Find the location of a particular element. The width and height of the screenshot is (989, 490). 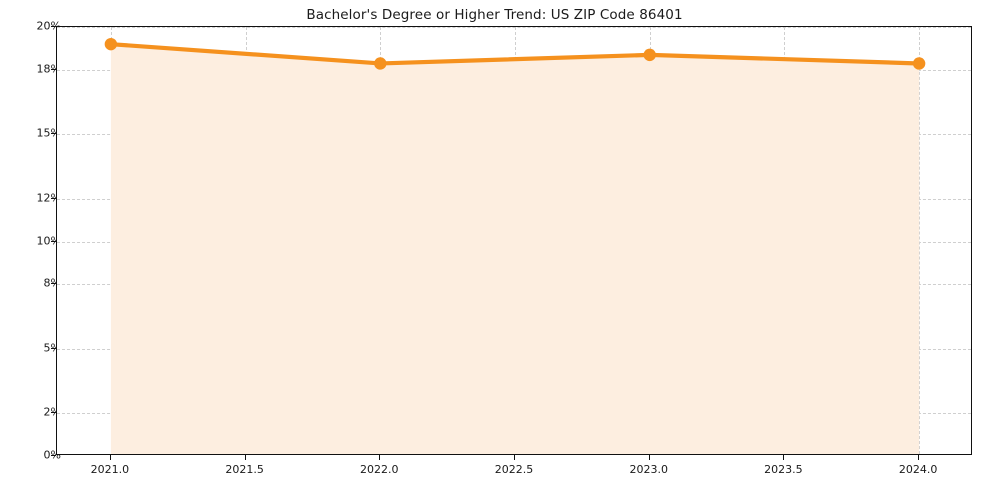

y-axis-tick-label: 18% is located at coordinates (48, 69).